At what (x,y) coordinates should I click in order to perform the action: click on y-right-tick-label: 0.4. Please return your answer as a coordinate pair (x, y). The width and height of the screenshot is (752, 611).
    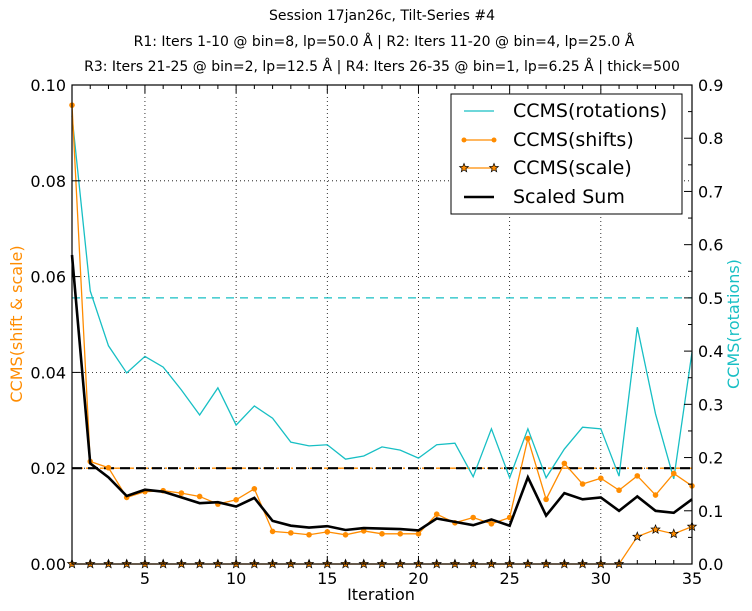
    Looking at the image, I should click on (710, 351).